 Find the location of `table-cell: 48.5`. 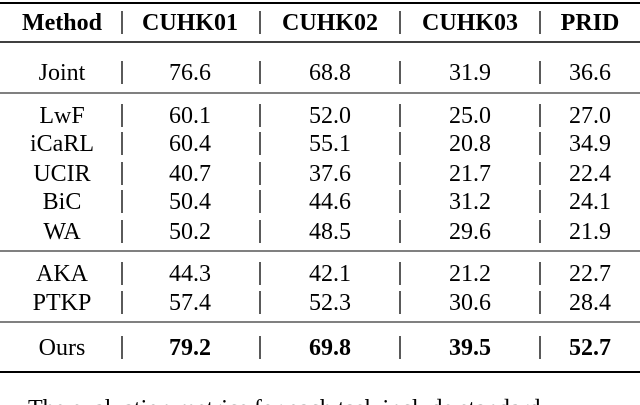

table-cell: 48.5 is located at coordinates (330, 232).